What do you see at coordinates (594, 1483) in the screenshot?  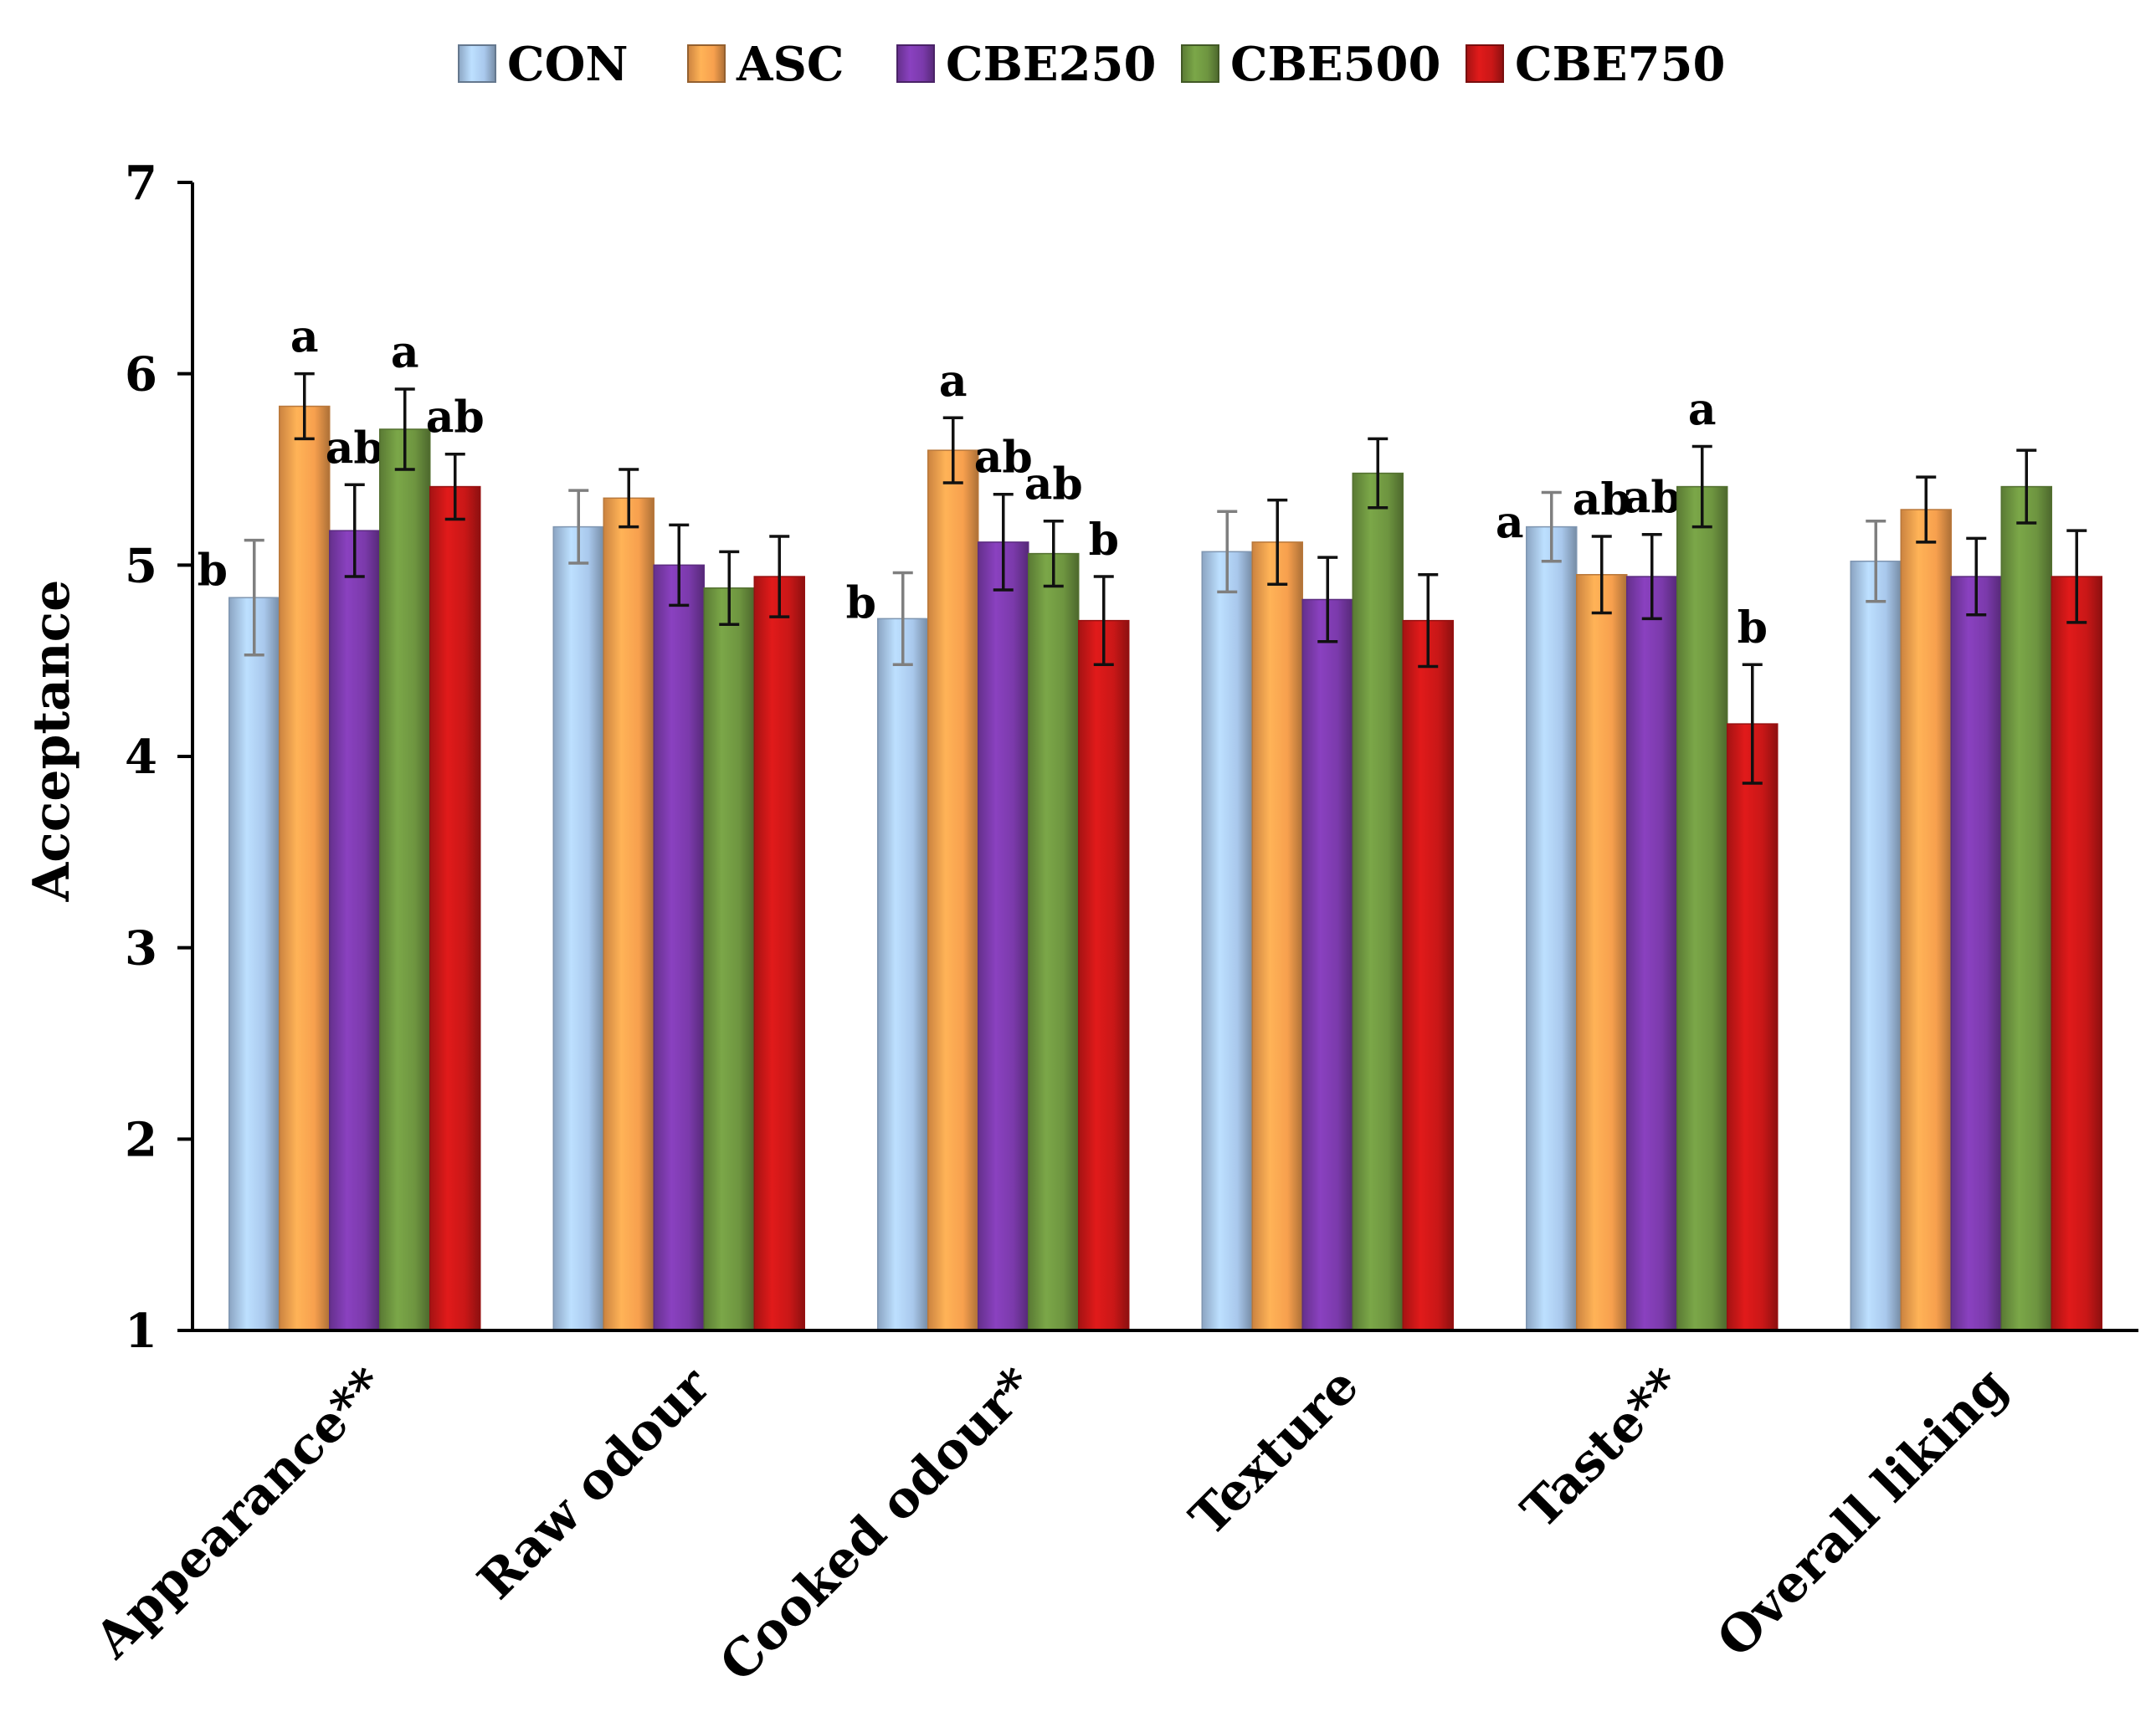 I see `x-category-label-1: Raw odour` at bounding box center [594, 1483].